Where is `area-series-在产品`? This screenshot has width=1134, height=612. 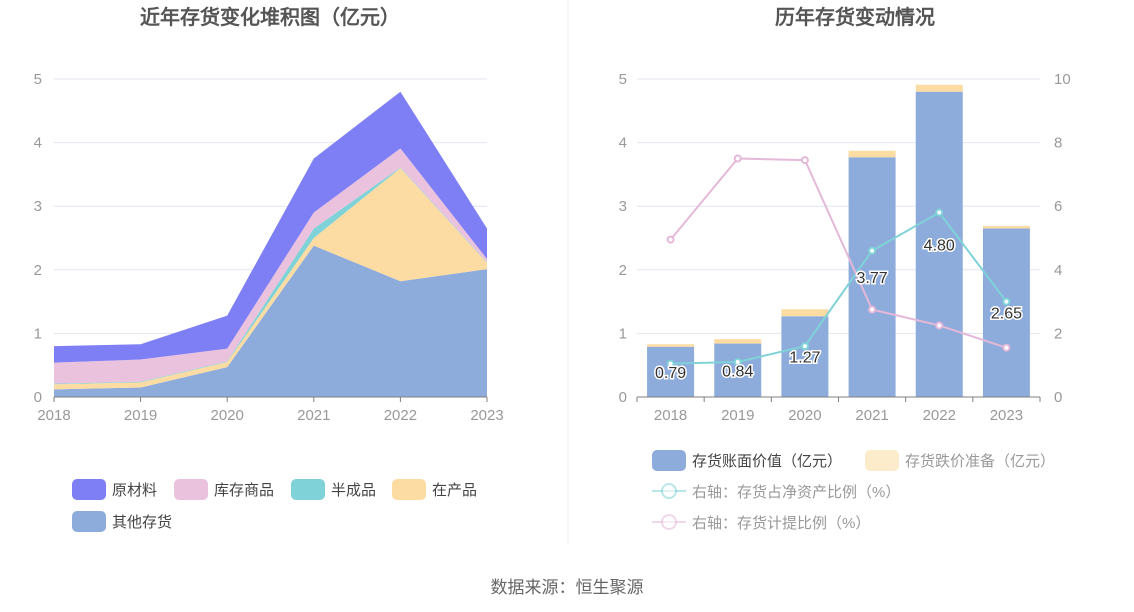
area-series-在产品 is located at coordinates (270, 279).